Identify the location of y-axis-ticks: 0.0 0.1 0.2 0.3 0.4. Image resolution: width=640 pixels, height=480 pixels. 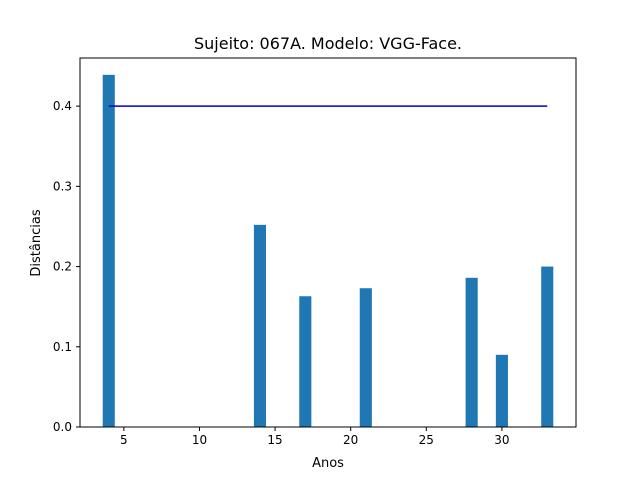
(66, 266).